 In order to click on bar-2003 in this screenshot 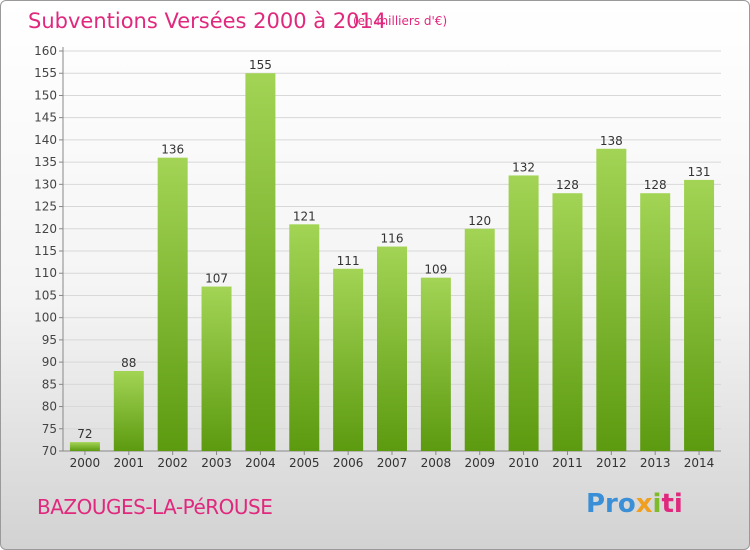, I will do `click(216, 368)`.